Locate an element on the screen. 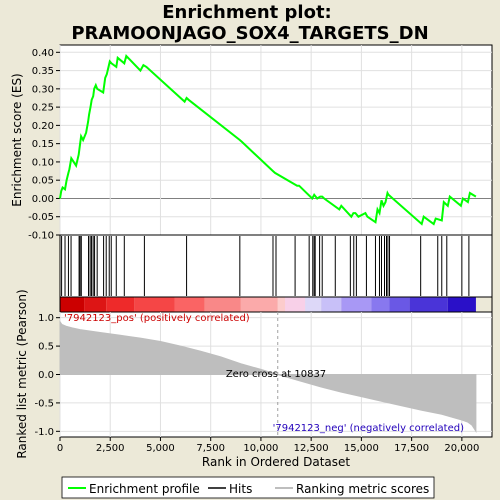  es-ytick-label: 0.20 is located at coordinates (43, 126).